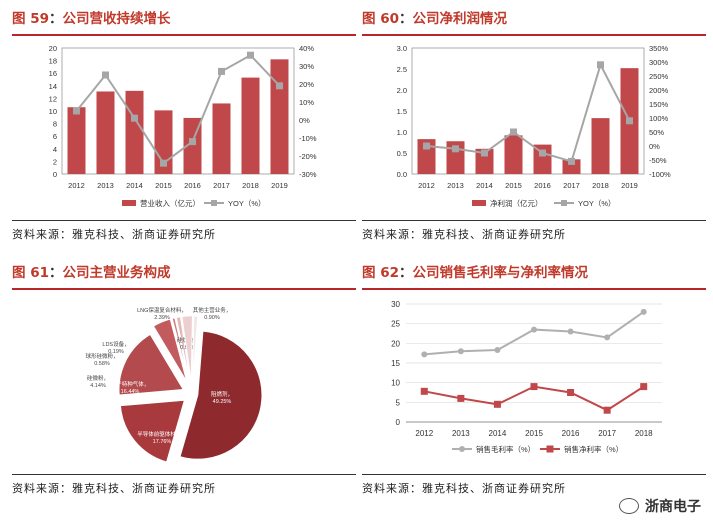  What do you see at coordinates (306, 102) in the screenshot?
I see `y2-tick-label: 10%` at bounding box center [306, 102].